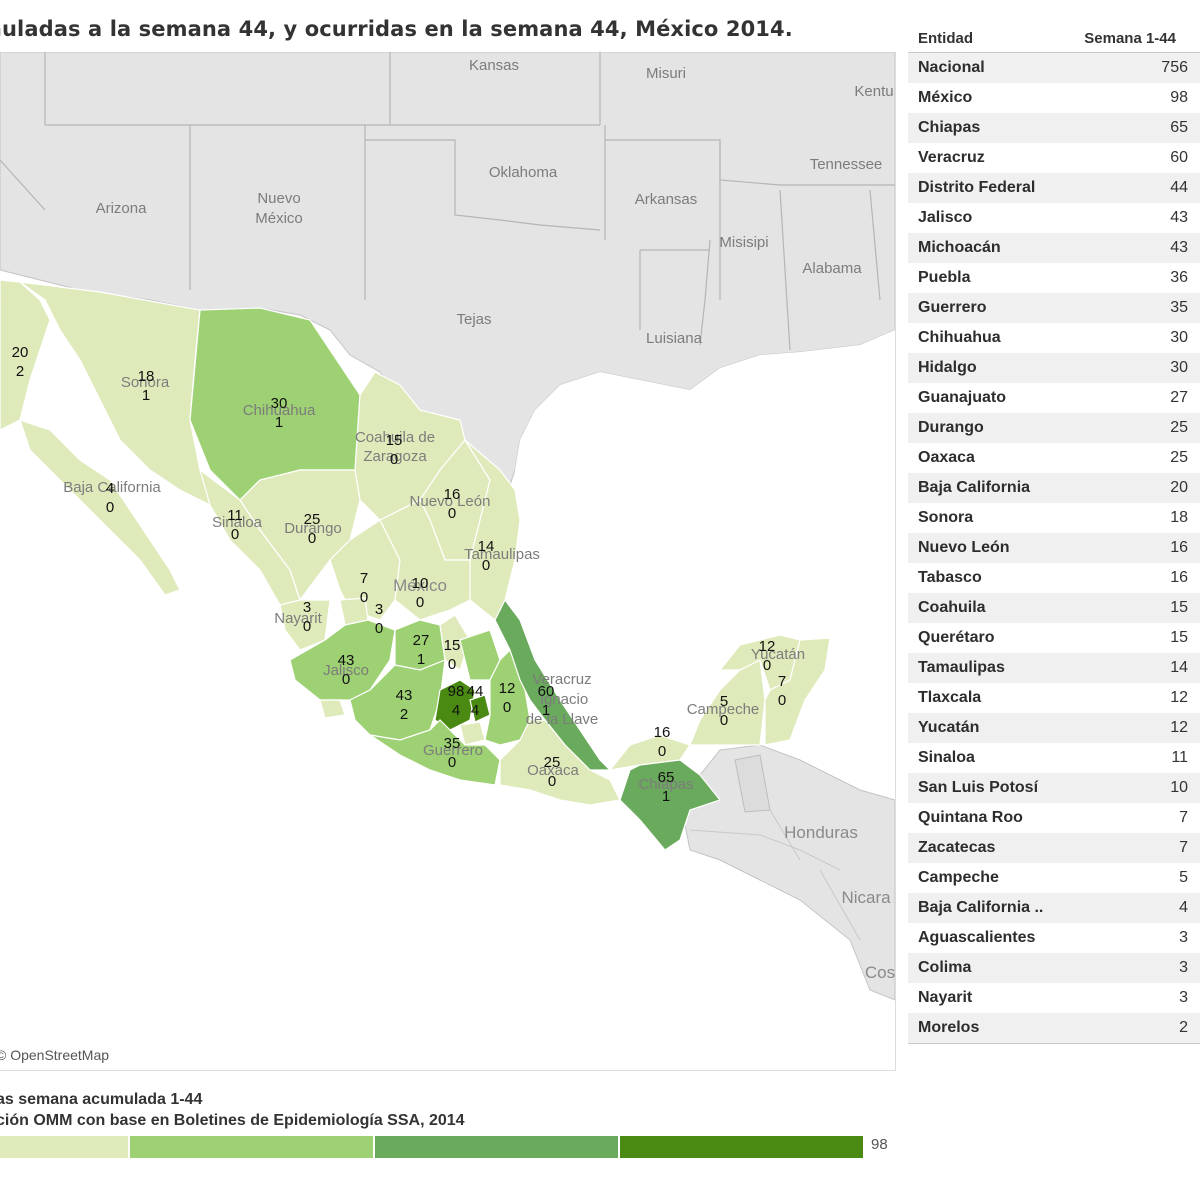  Describe the element at coordinates (1054, 158) in the screenshot. I see `table-row: Veracruz 60` at that location.